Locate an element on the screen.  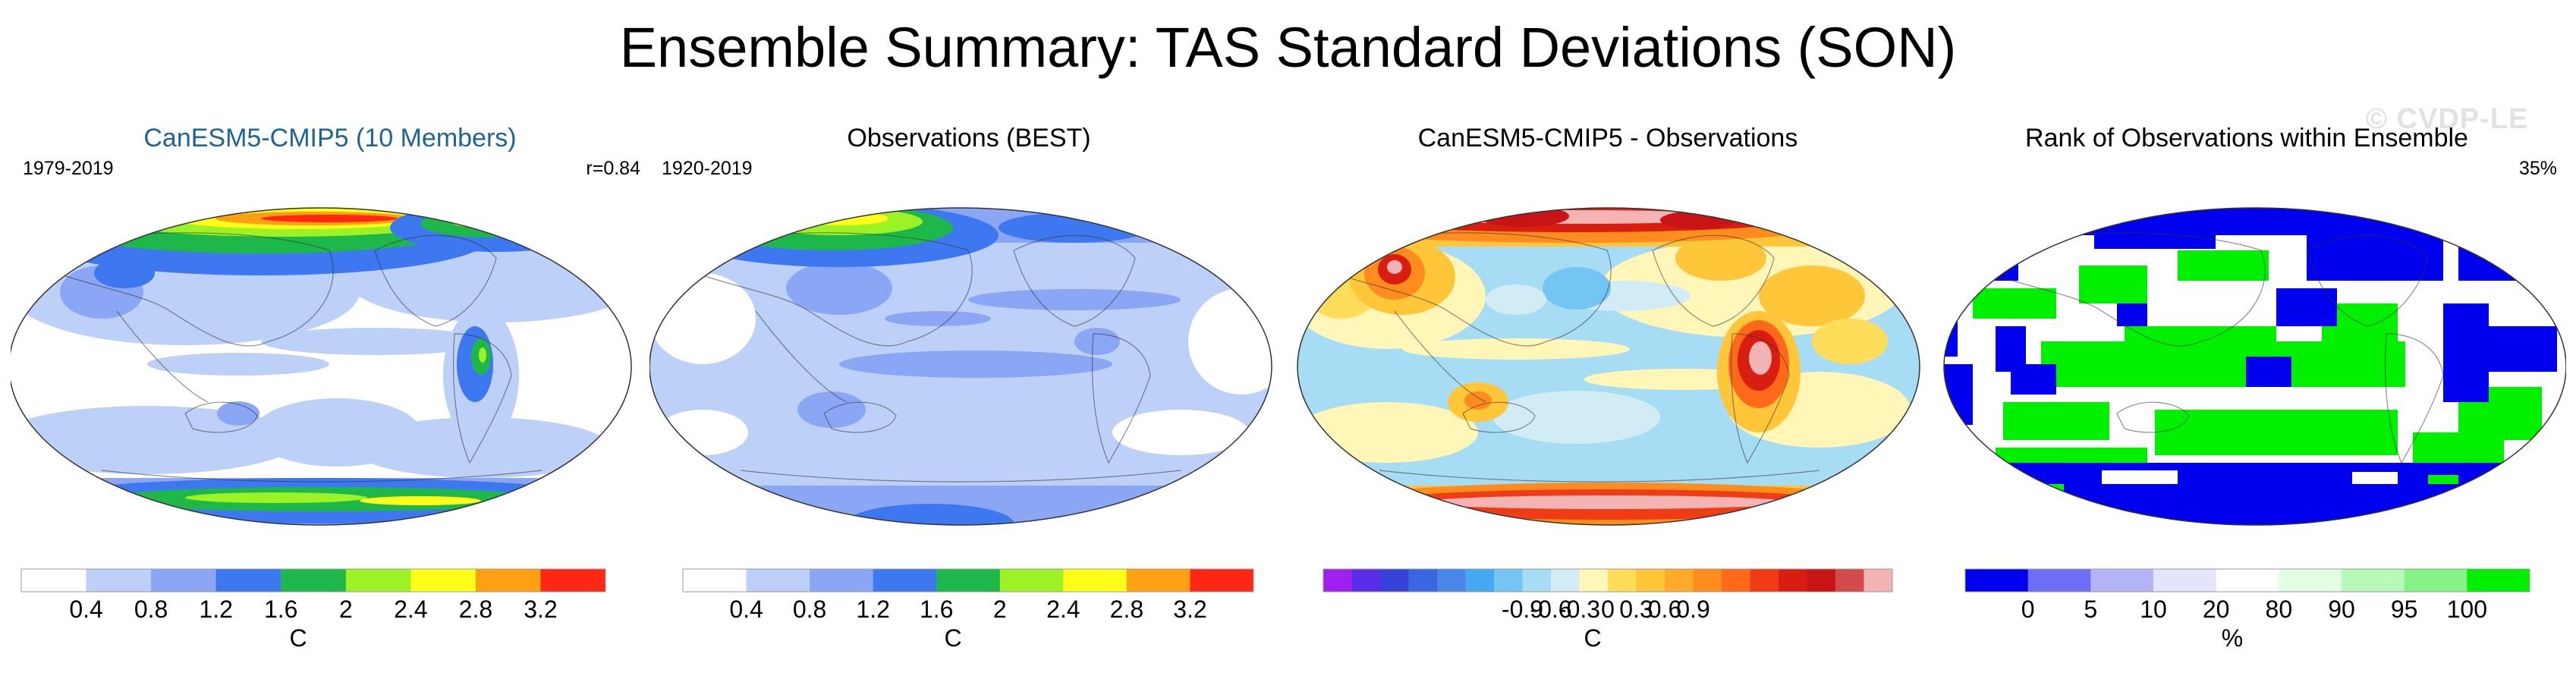
period-label: 1920-2019 is located at coordinates (707, 168).